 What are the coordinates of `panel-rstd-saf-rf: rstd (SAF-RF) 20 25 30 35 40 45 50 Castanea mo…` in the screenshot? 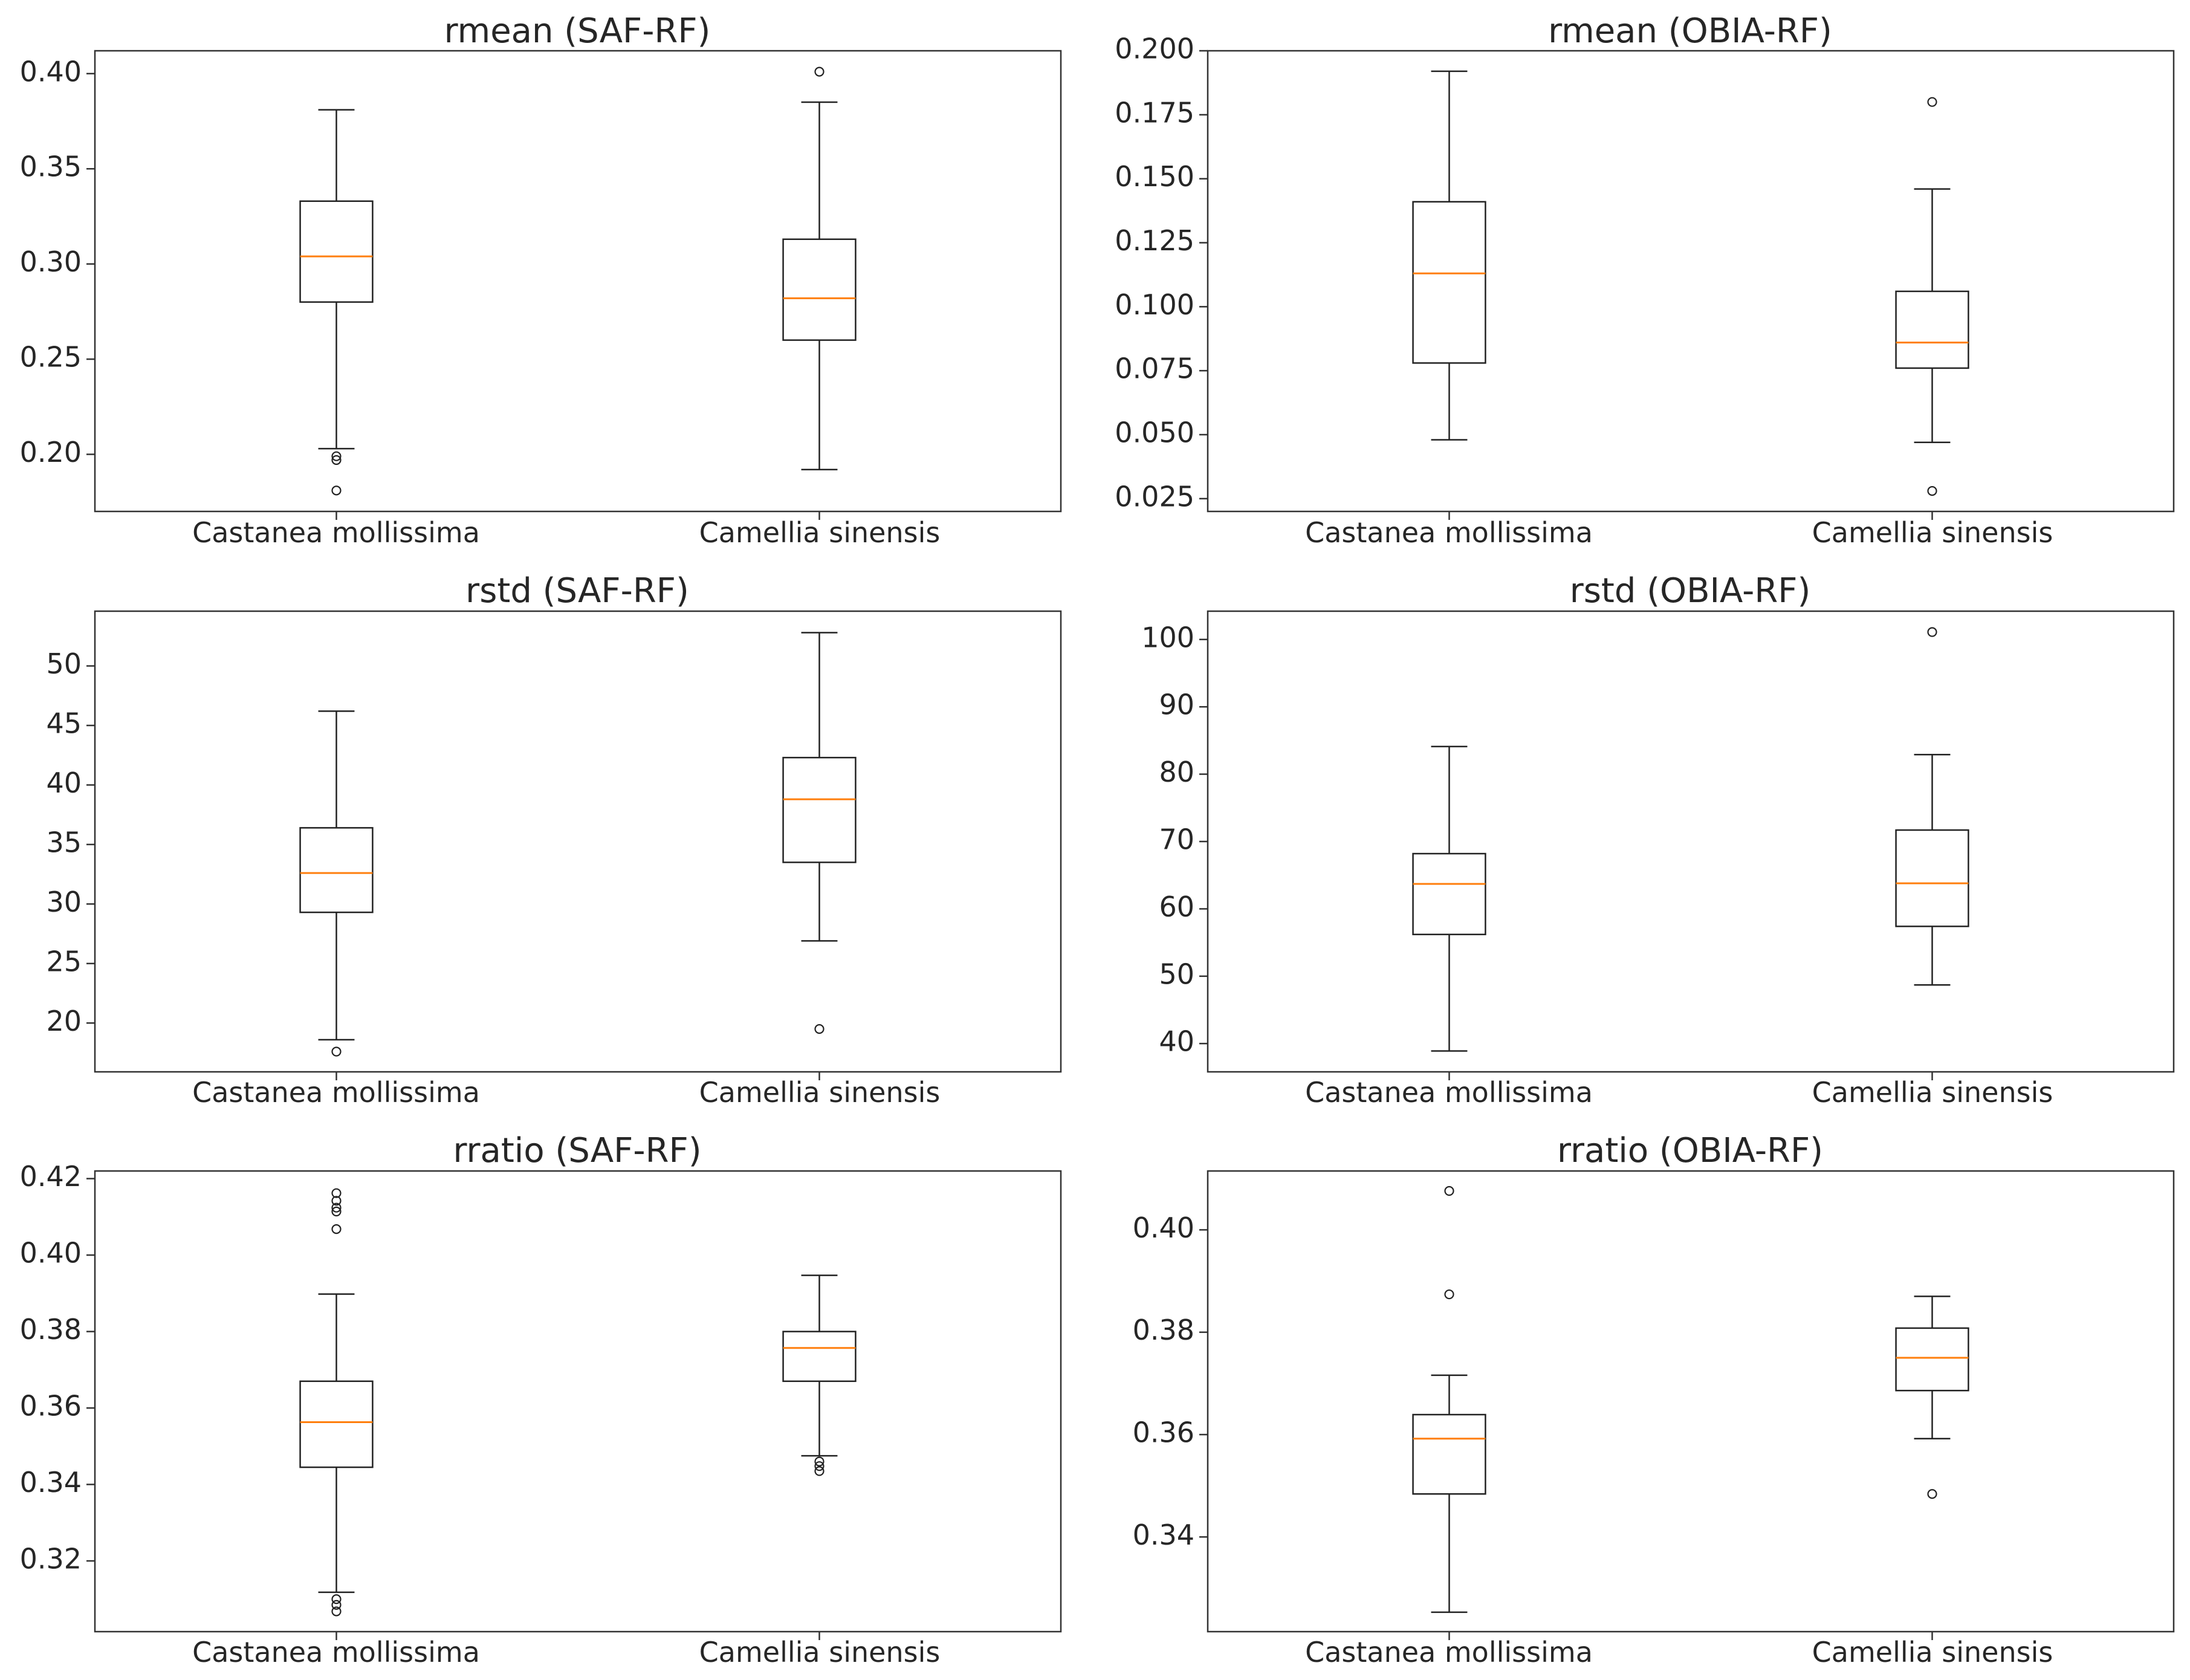 It's located at (554, 840).